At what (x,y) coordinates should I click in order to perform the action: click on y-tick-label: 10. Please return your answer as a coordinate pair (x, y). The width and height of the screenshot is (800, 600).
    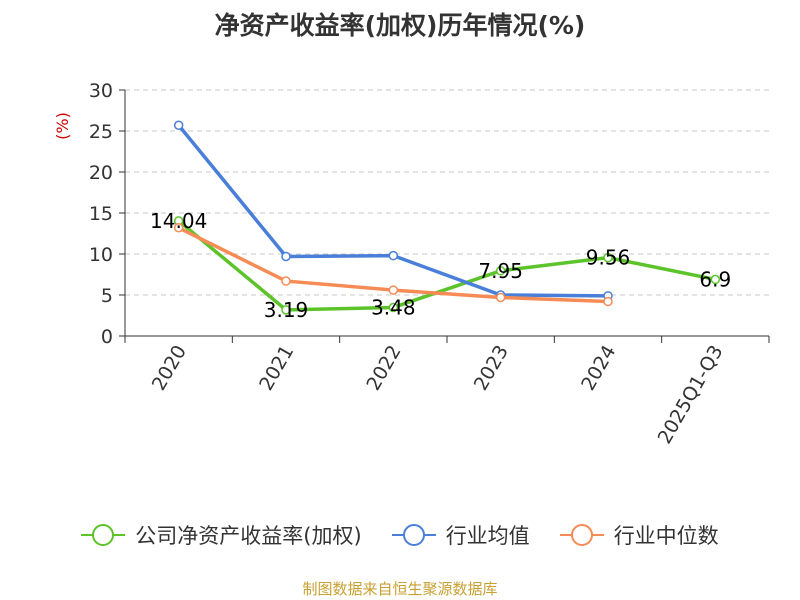
    Looking at the image, I should click on (101, 255).